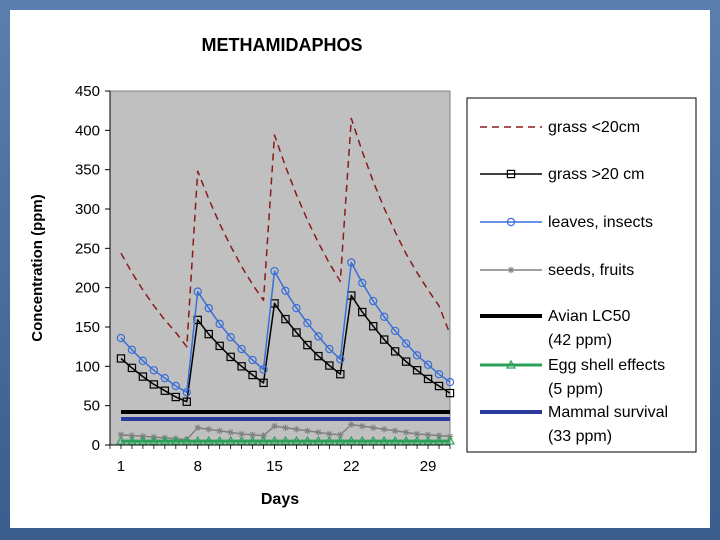  I want to click on legend-label: (33 ppm), so click(580, 436).